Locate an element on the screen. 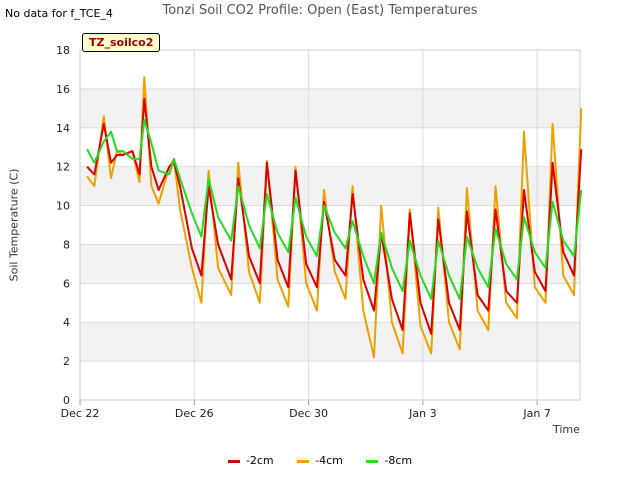 The image size is (640, 480). y-tick-label: 4 is located at coordinates (66, 322).